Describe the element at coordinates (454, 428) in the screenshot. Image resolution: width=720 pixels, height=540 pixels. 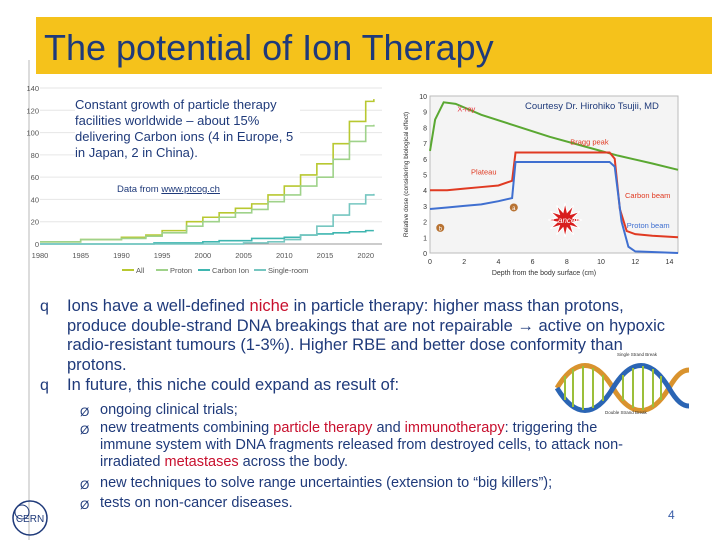
I see `s2-immuno: immunotherapy` at that location.